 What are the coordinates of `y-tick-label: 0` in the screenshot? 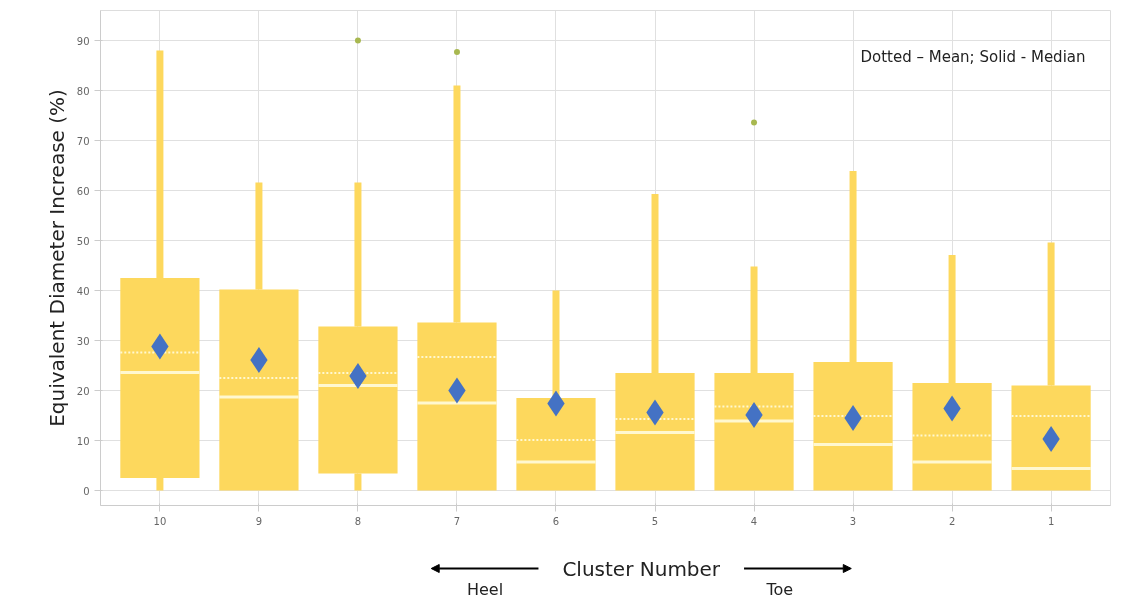 It's located at (86, 491).